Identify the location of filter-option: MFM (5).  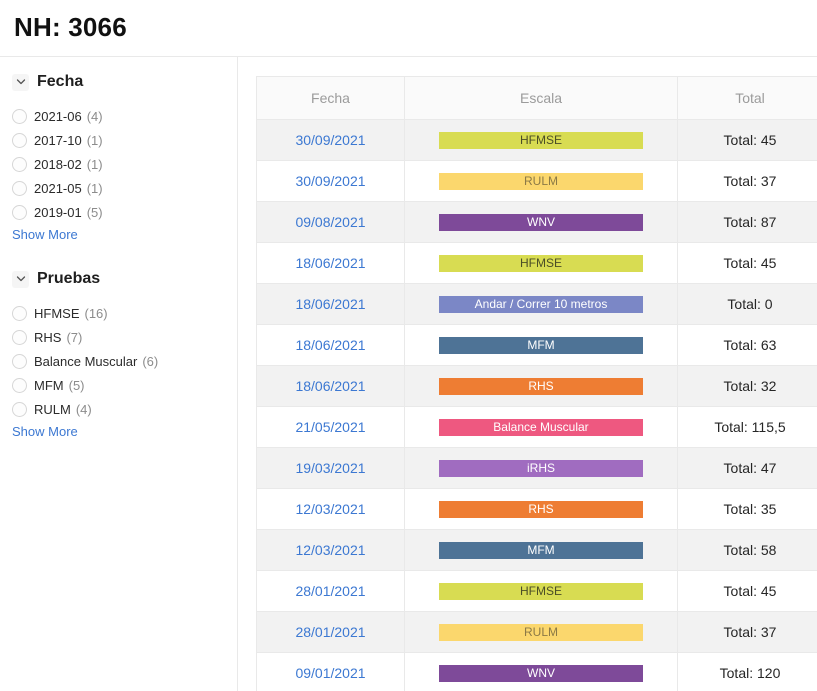
(119, 385).